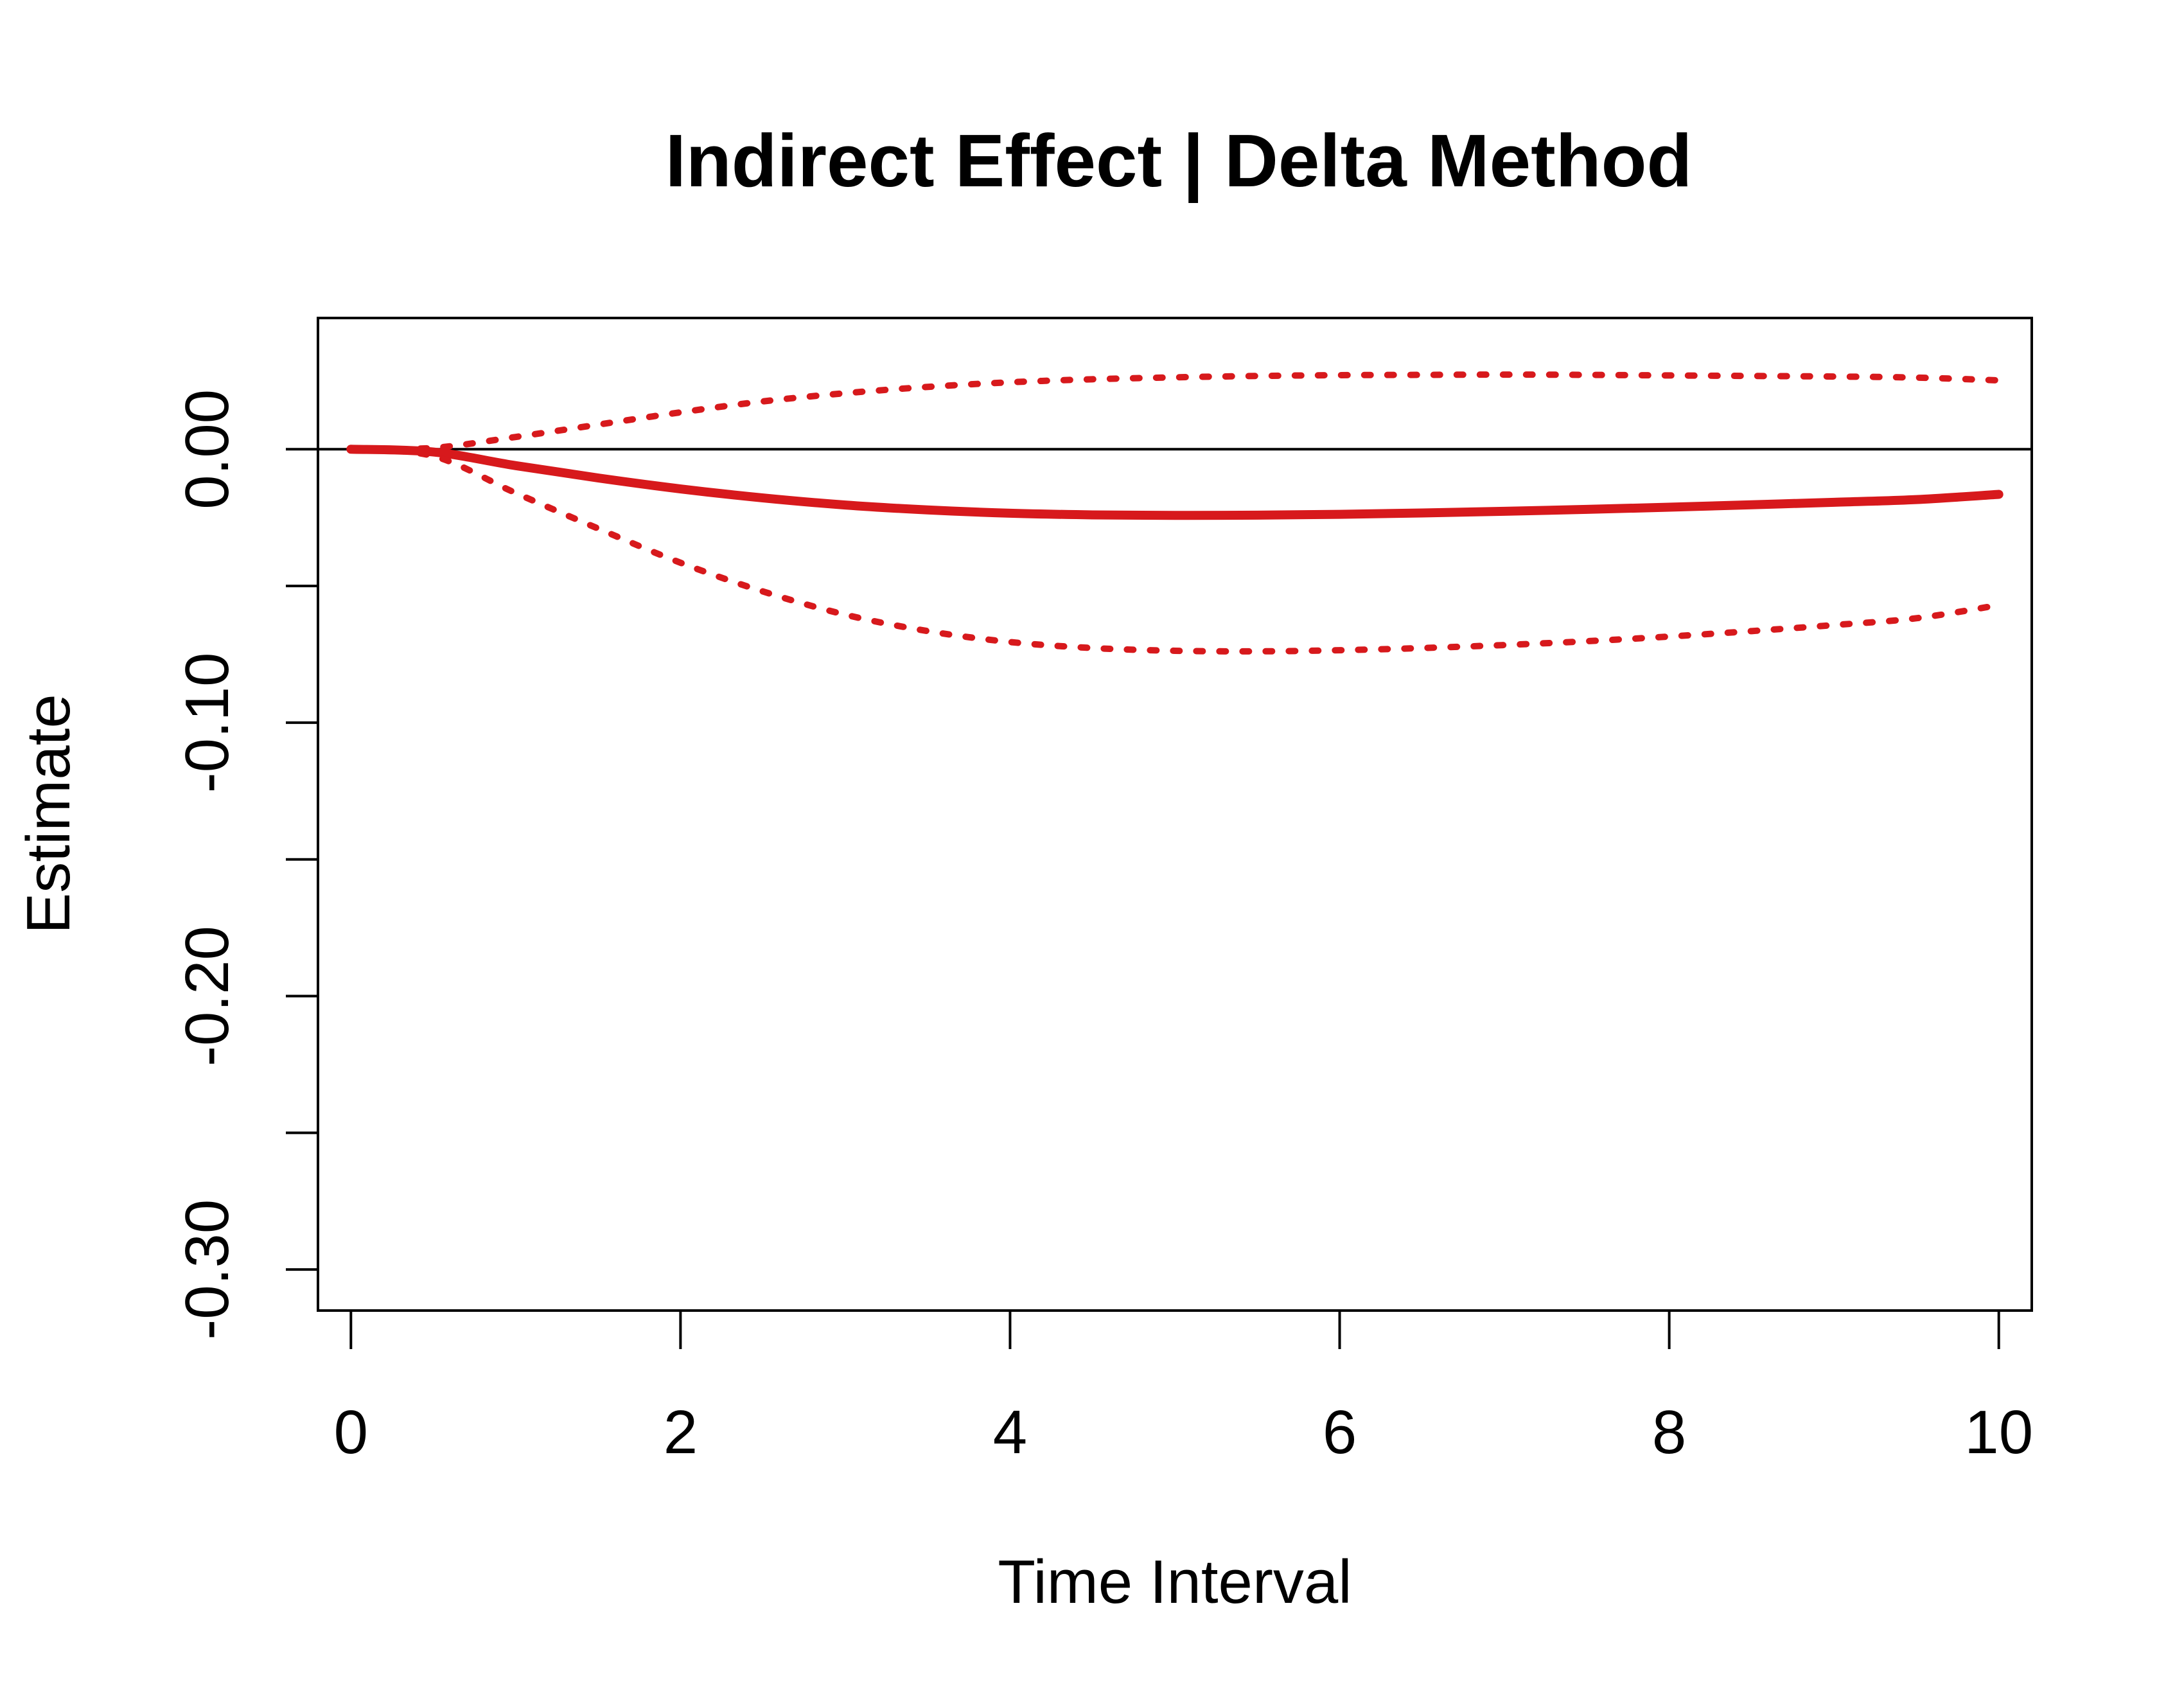 The height and width of the screenshot is (1696, 2184). What do you see at coordinates (1998, 1433) in the screenshot?
I see `x-tick-label: 10` at bounding box center [1998, 1433].